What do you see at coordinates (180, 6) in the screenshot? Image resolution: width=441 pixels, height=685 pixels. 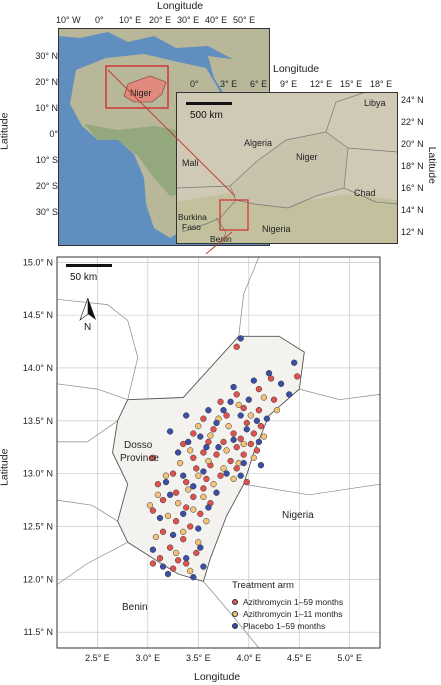 I see `world-inset-x-axis-title: Longitude` at bounding box center [180, 6].